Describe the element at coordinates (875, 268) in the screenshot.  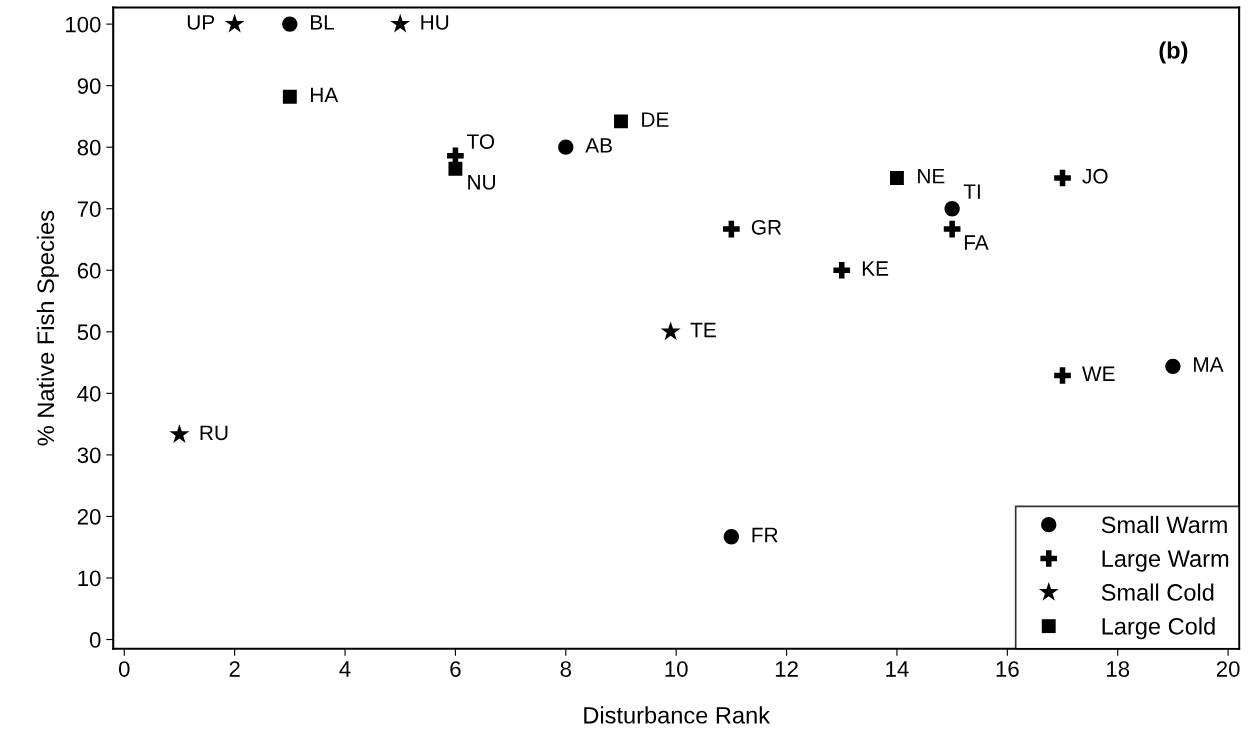
I see `annotation: KE` at that location.